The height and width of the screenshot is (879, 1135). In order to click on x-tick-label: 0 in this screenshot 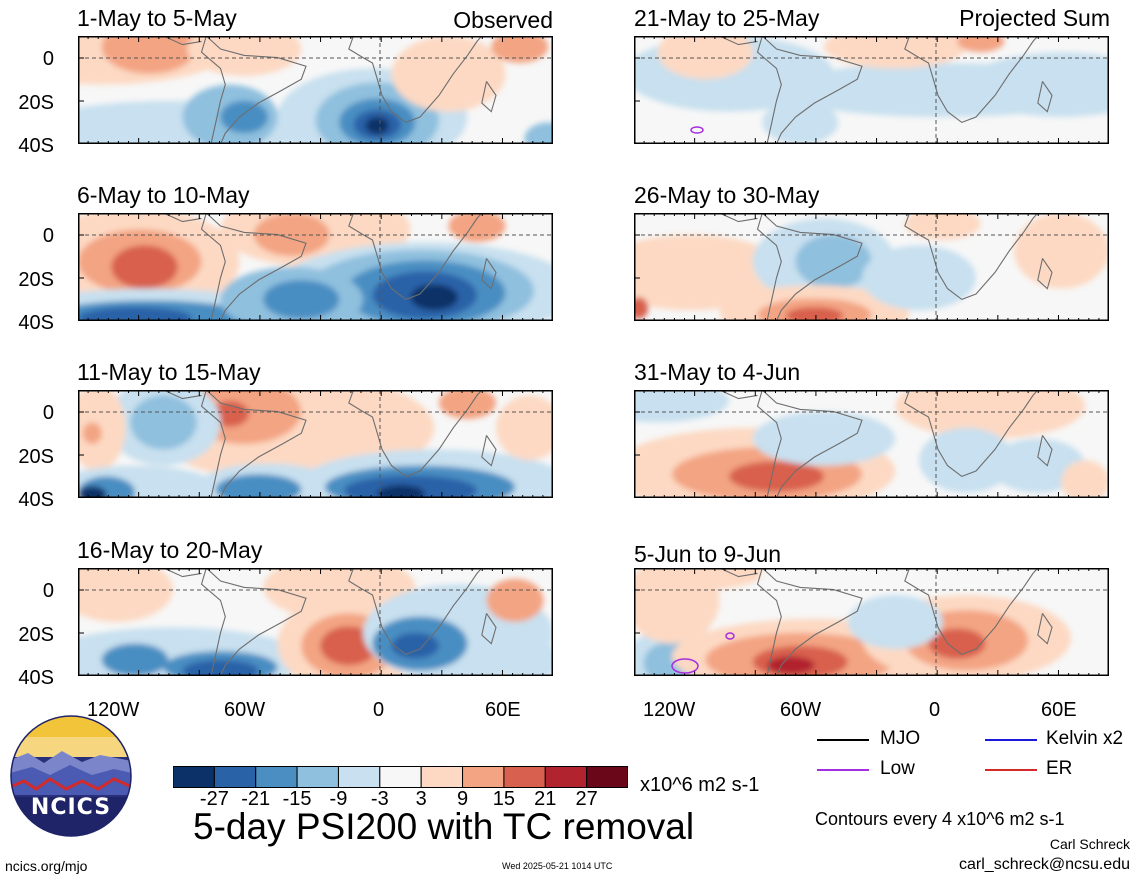, I will do `click(935, 710)`.